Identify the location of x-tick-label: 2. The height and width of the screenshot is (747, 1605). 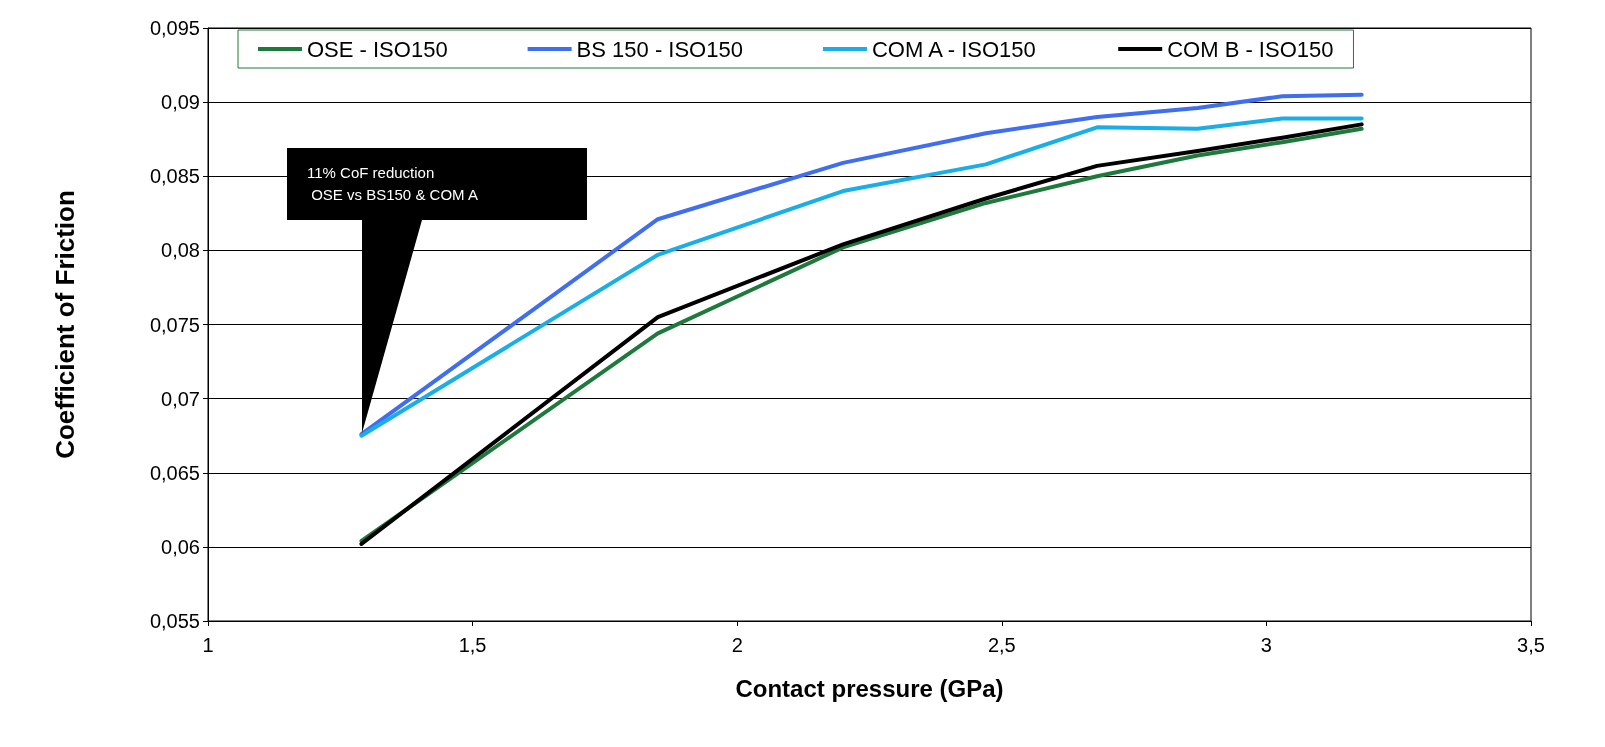
(737, 645).